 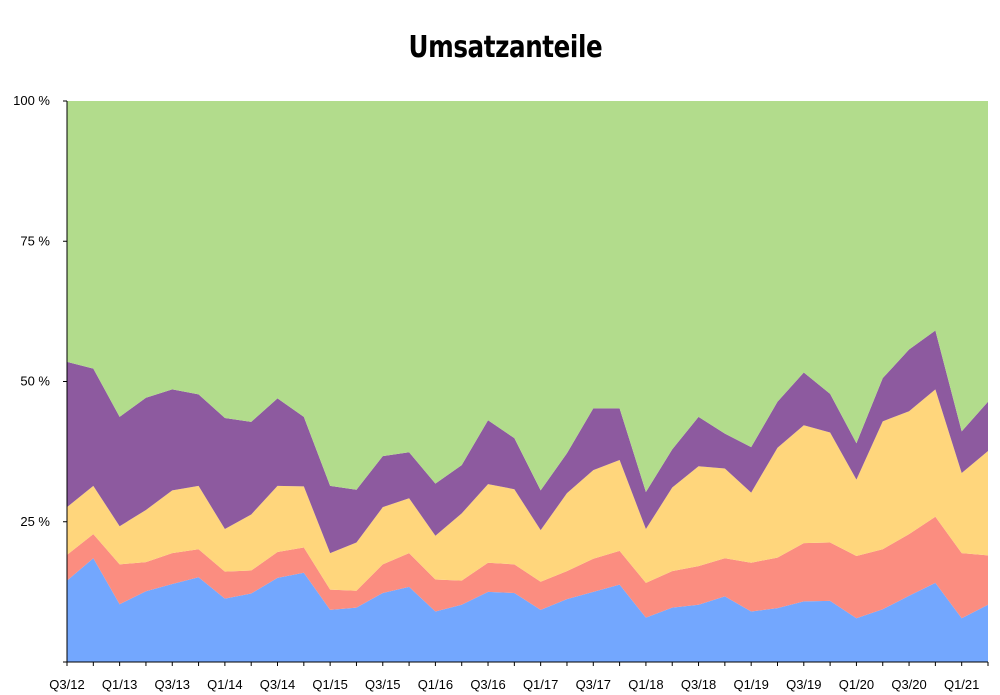 What do you see at coordinates (35, 381) in the screenshot?
I see `y-tick-label: 50 %` at bounding box center [35, 381].